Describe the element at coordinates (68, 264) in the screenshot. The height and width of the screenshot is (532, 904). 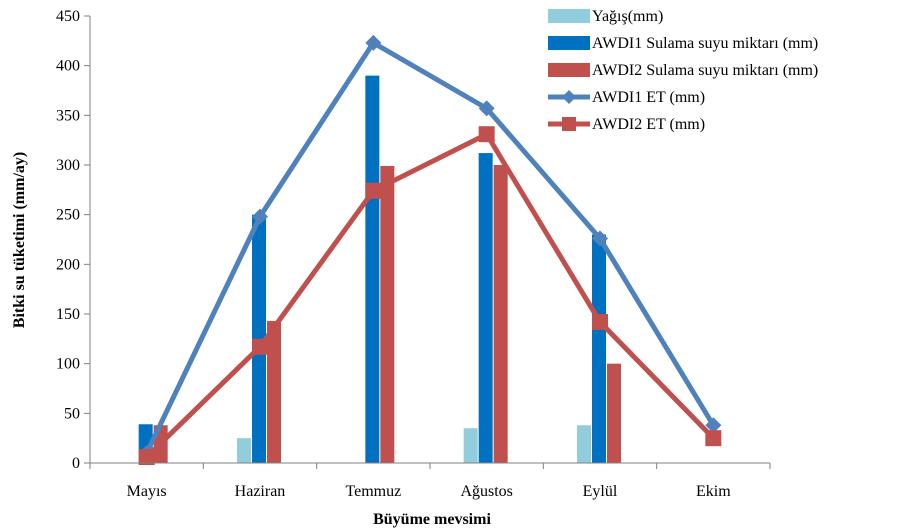
I see `y-tick-label: 200` at that location.